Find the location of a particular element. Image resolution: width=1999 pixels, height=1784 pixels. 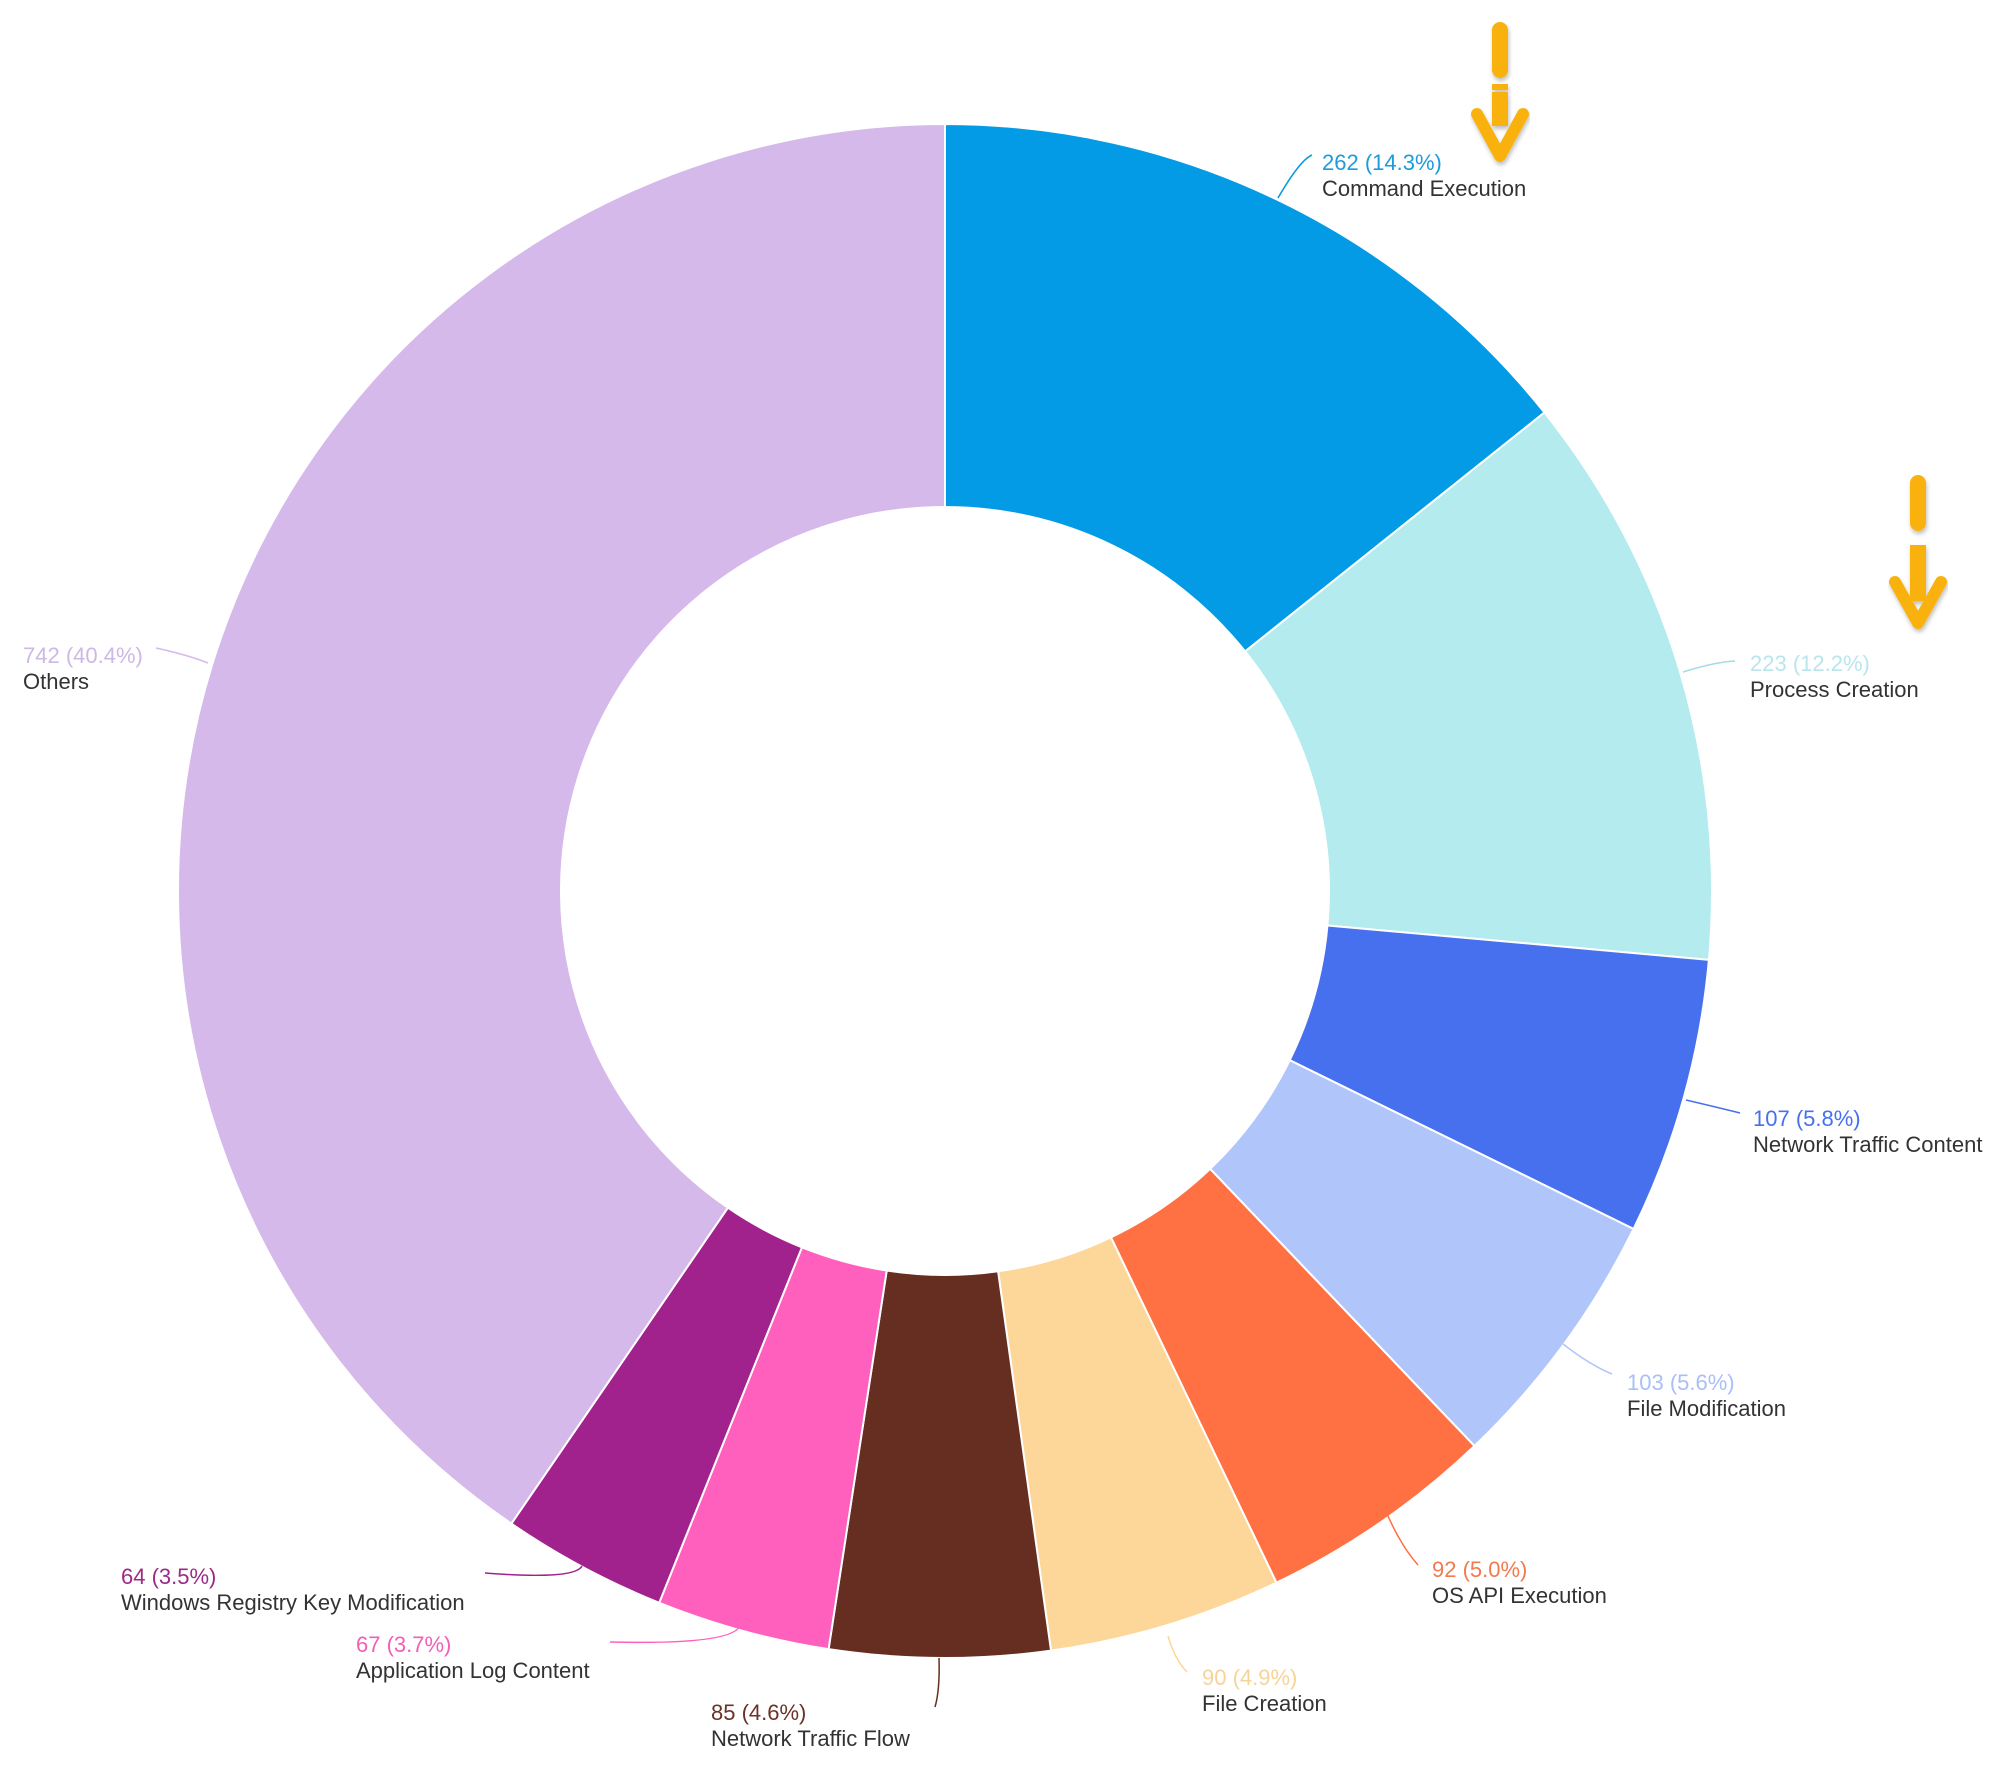

slice-label-file-creation: 90 (4.9%) File Creation is located at coordinates (1264, 1691).